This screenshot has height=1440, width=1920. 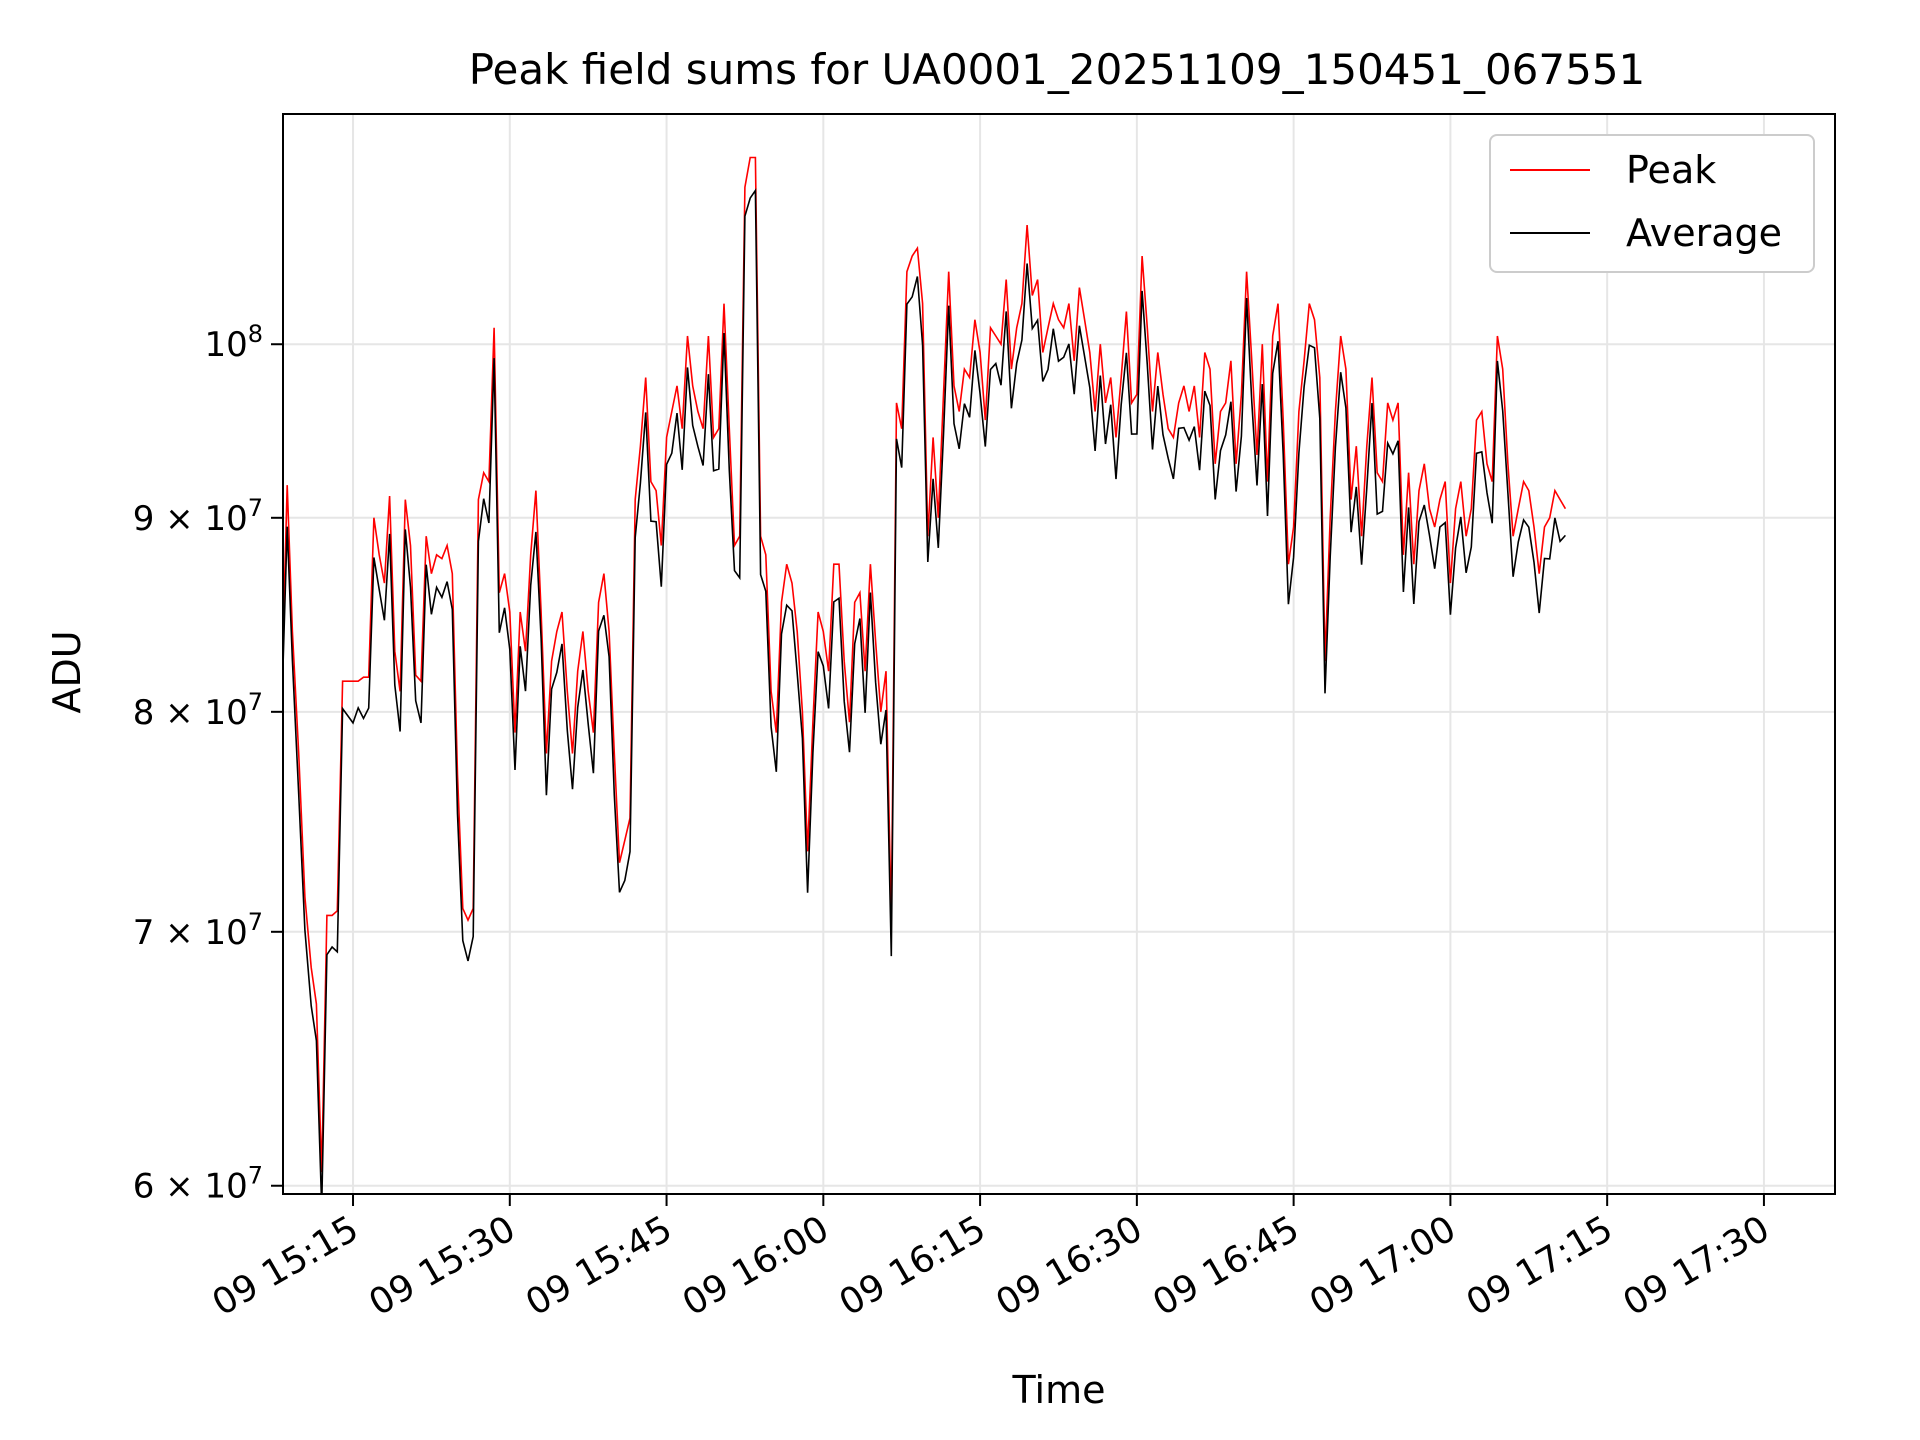 What do you see at coordinates (198, 710) in the screenshot?
I see `y-tick-label: 8 × 107` at bounding box center [198, 710].